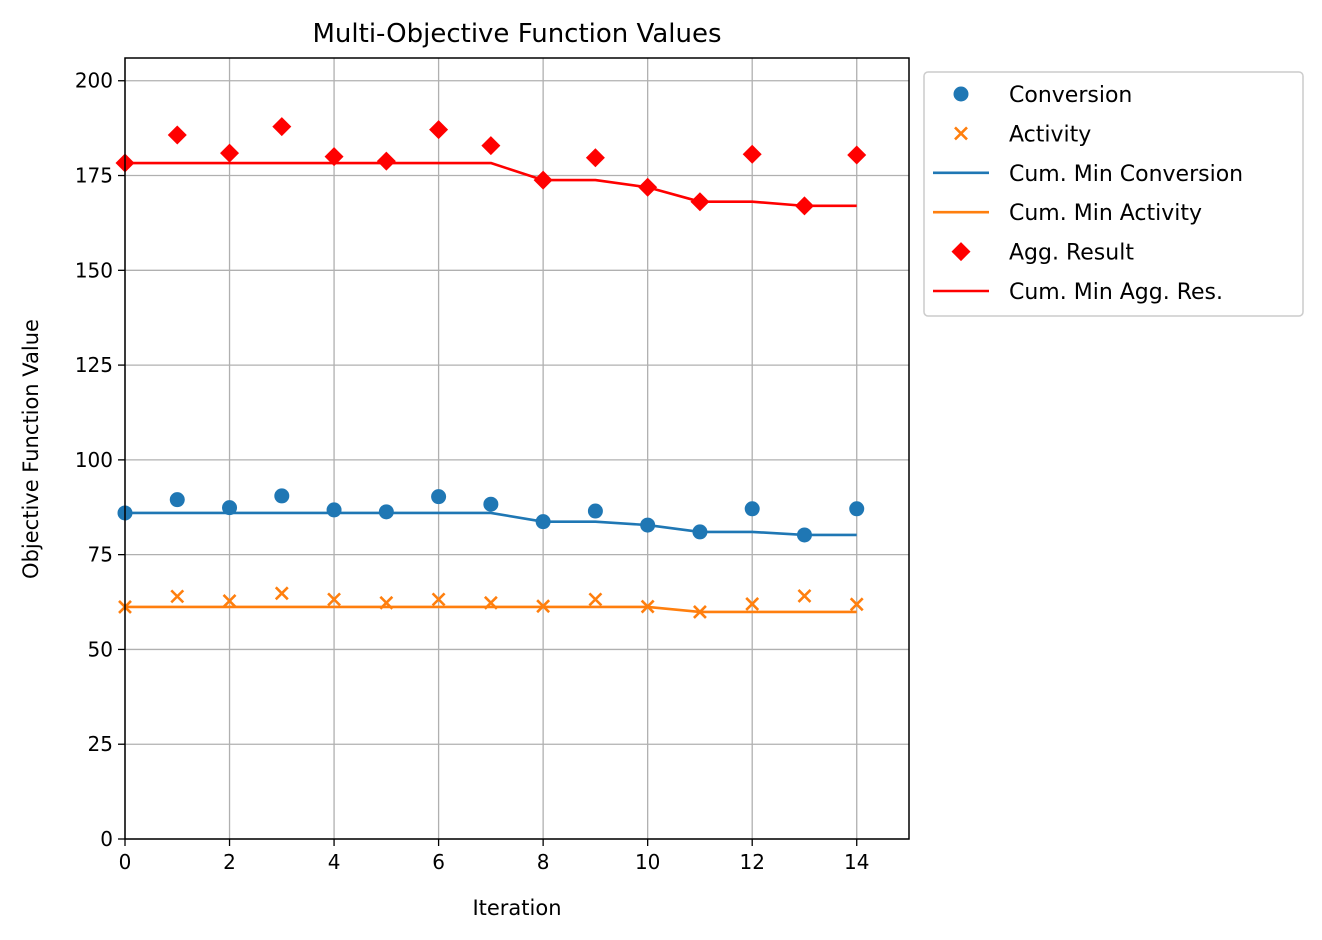  Describe the element at coordinates (856, 862) in the screenshot. I see `x-tick-label: 14` at that location.